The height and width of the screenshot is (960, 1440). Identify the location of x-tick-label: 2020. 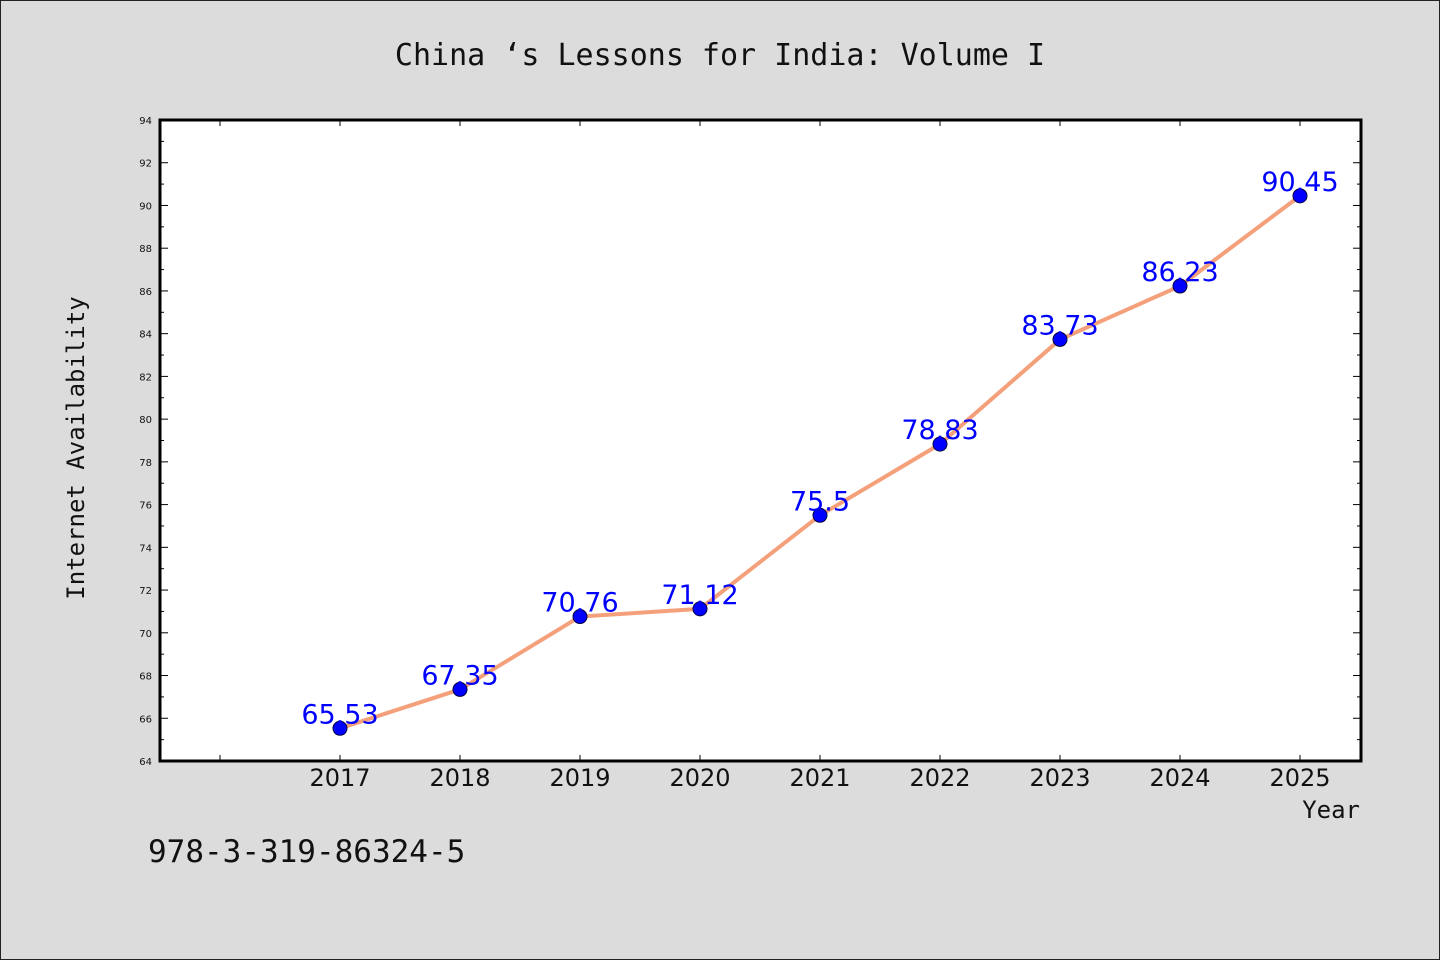
(699, 778).